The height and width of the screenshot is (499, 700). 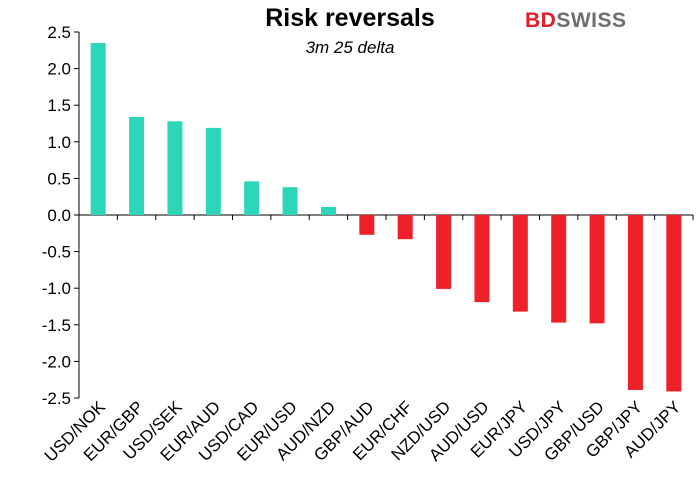 What do you see at coordinates (98, 129) in the screenshot?
I see `bar-usd-nok` at bounding box center [98, 129].